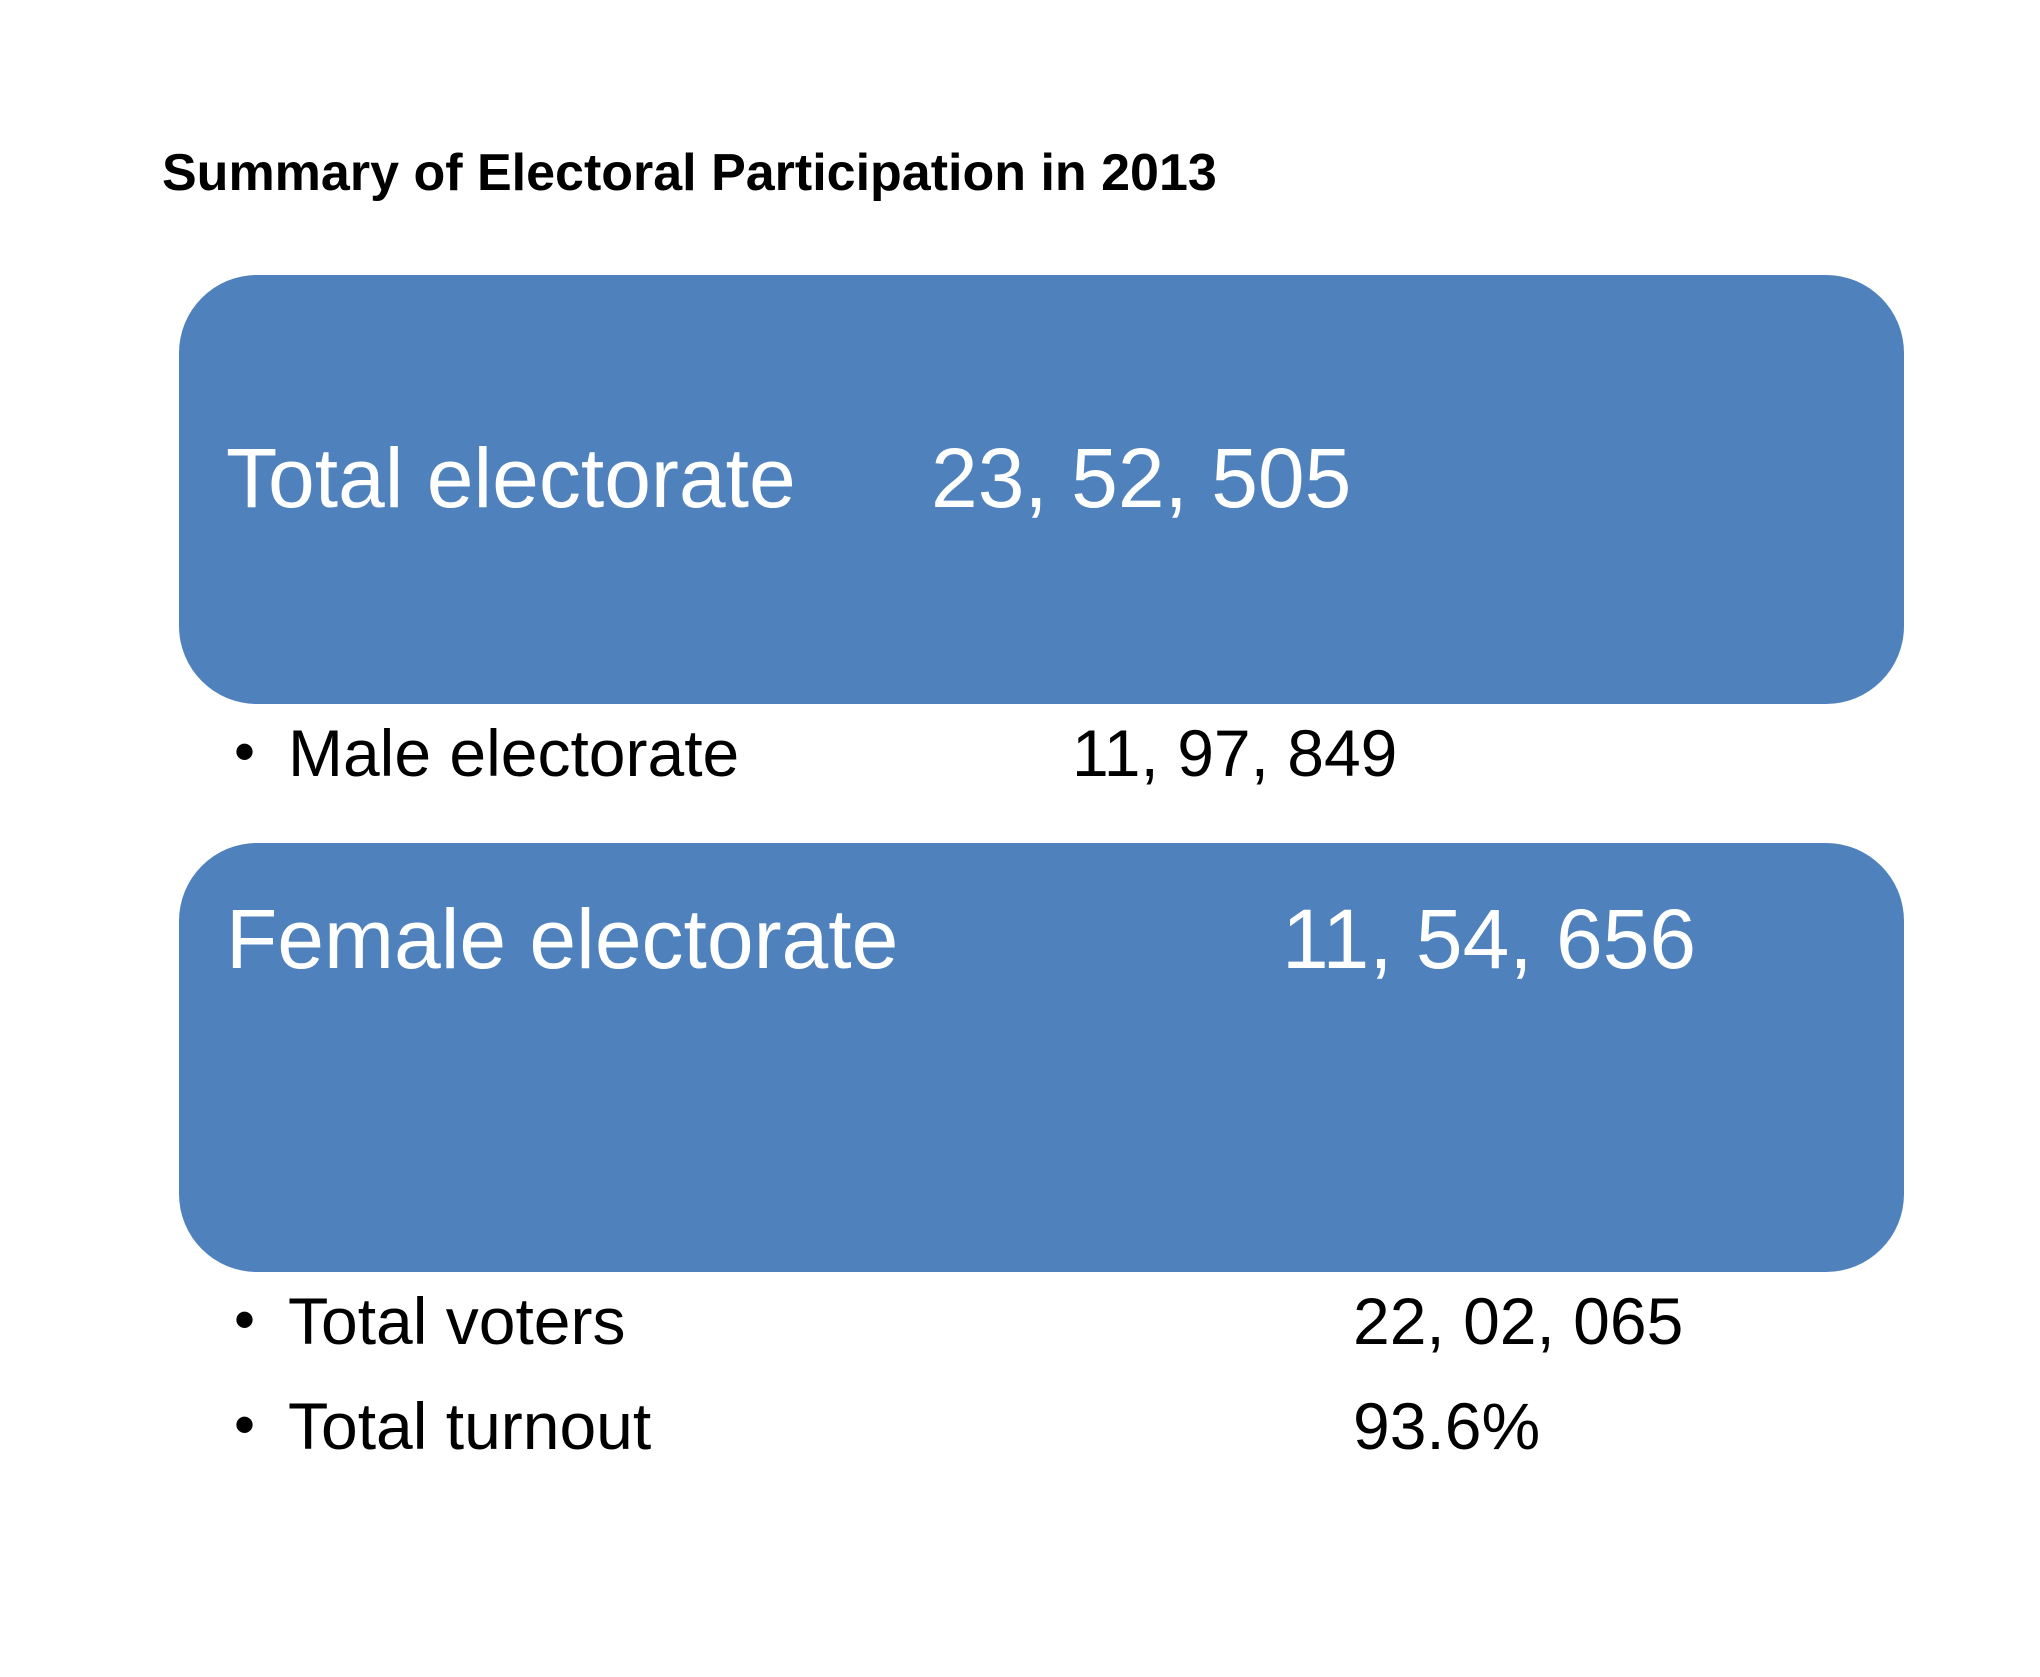 Image resolution: width=2040 pixels, height=1677 pixels. I want to click on total-turnout-label: Total turnout, so click(470, 1426).